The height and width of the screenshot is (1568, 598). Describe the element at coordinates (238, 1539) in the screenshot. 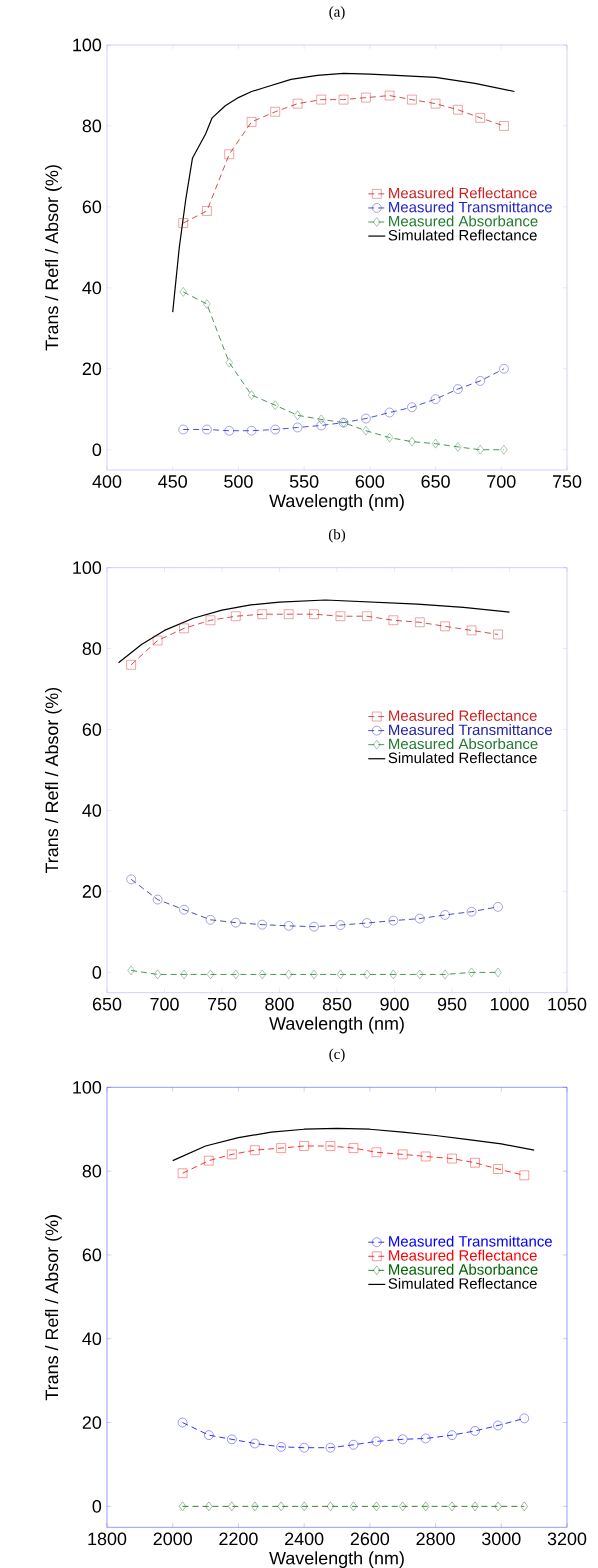

I see `x-tick-label: 2200` at that location.